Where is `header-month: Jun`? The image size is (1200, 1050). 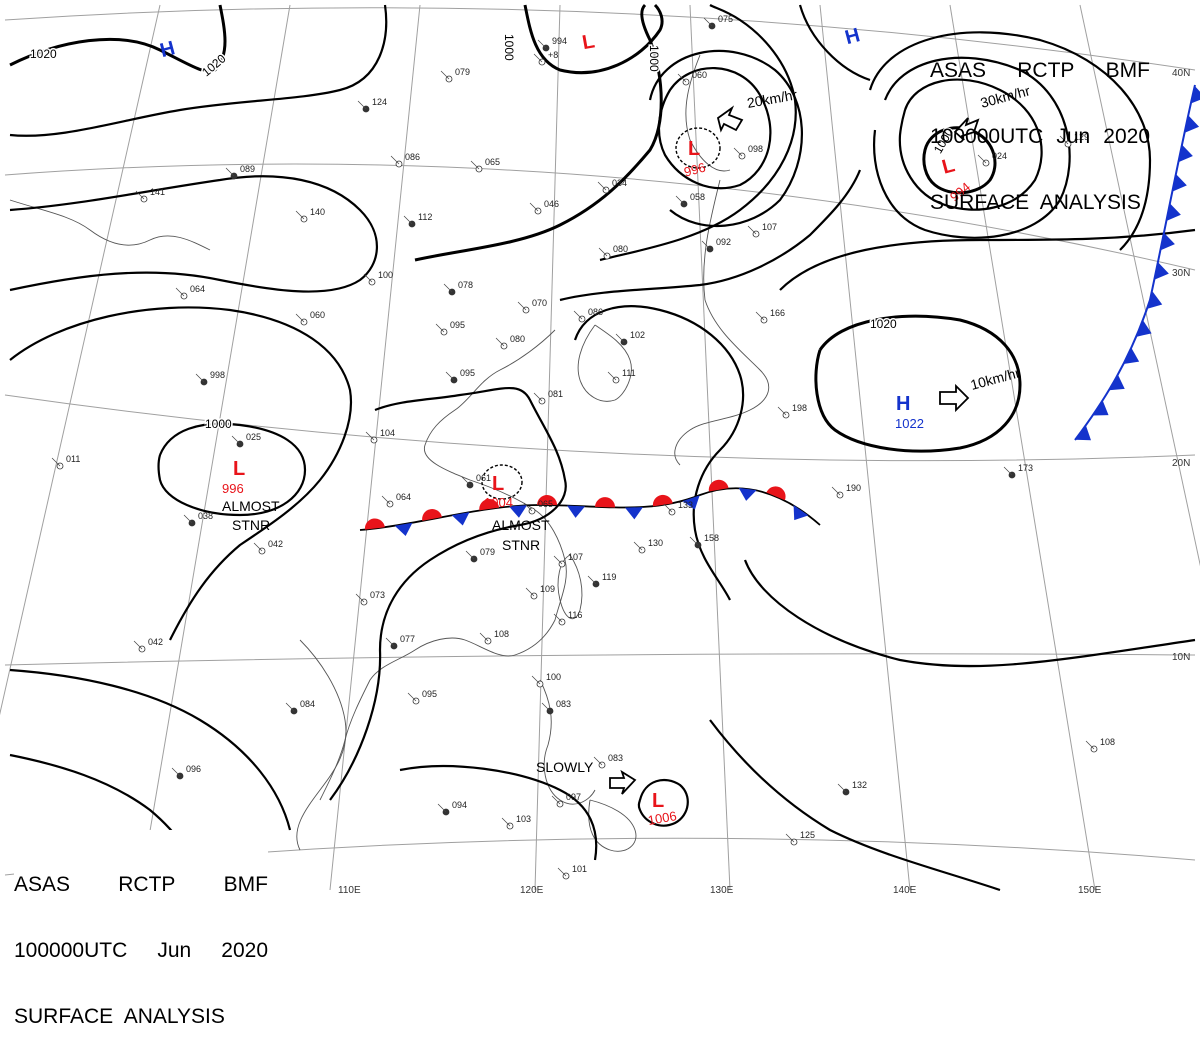
header-month: Jun is located at coordinates (1073, 136).